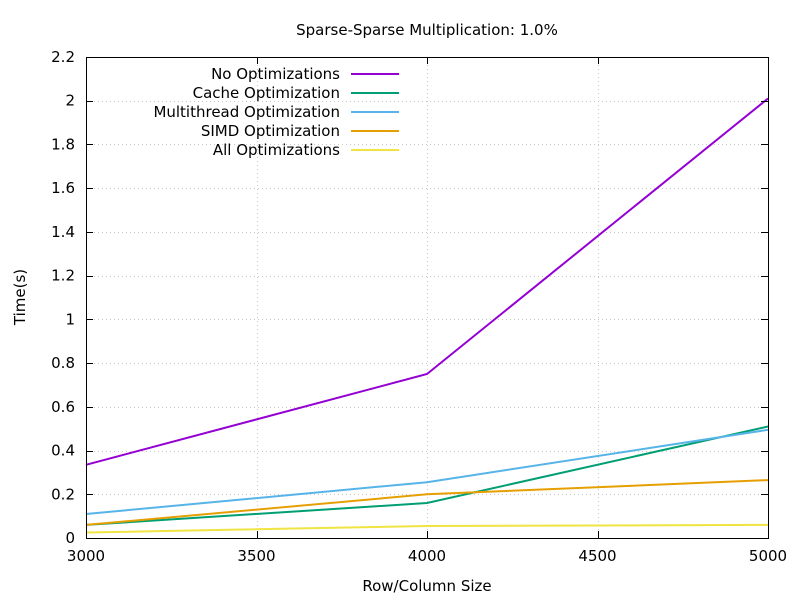 This screenshot has height=600, width=800. I want to click on x-tick-label: 4000, so click(427, 556).